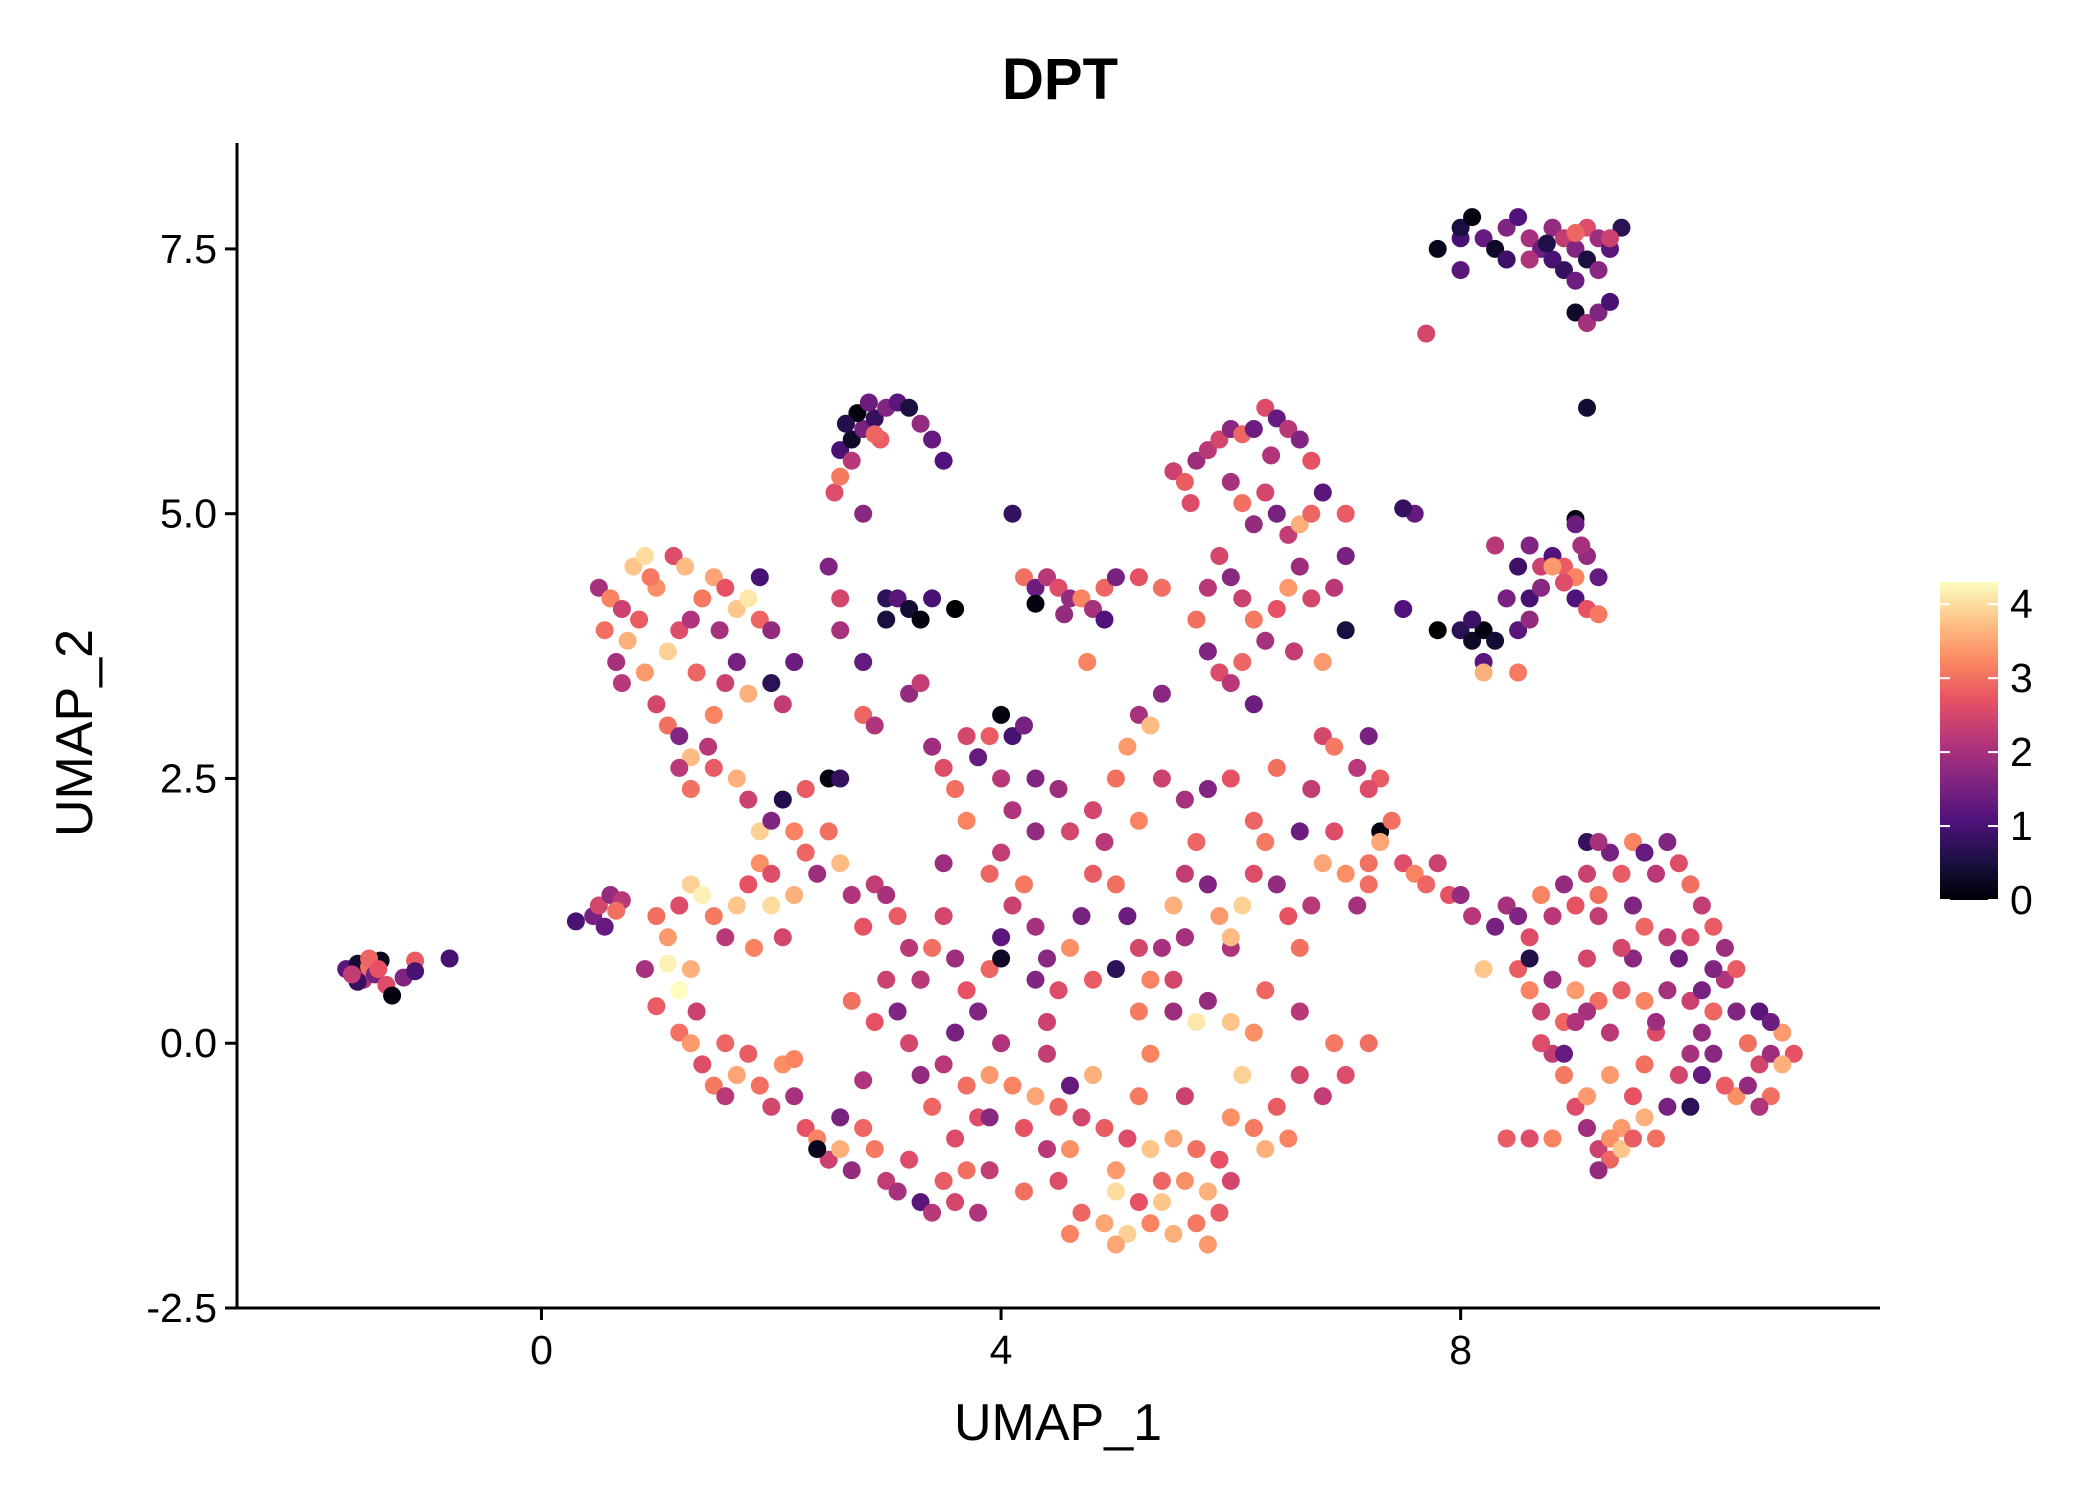 This screenshot has width=2100, height=1500. I want to click on chart-title: DPT, so click(1060, 79).